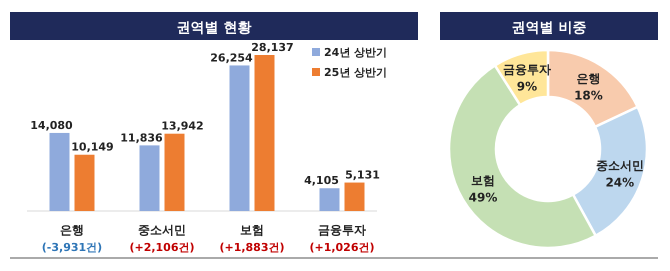  I want to click on x-tick-label: 중소서민, so click(162, 230).